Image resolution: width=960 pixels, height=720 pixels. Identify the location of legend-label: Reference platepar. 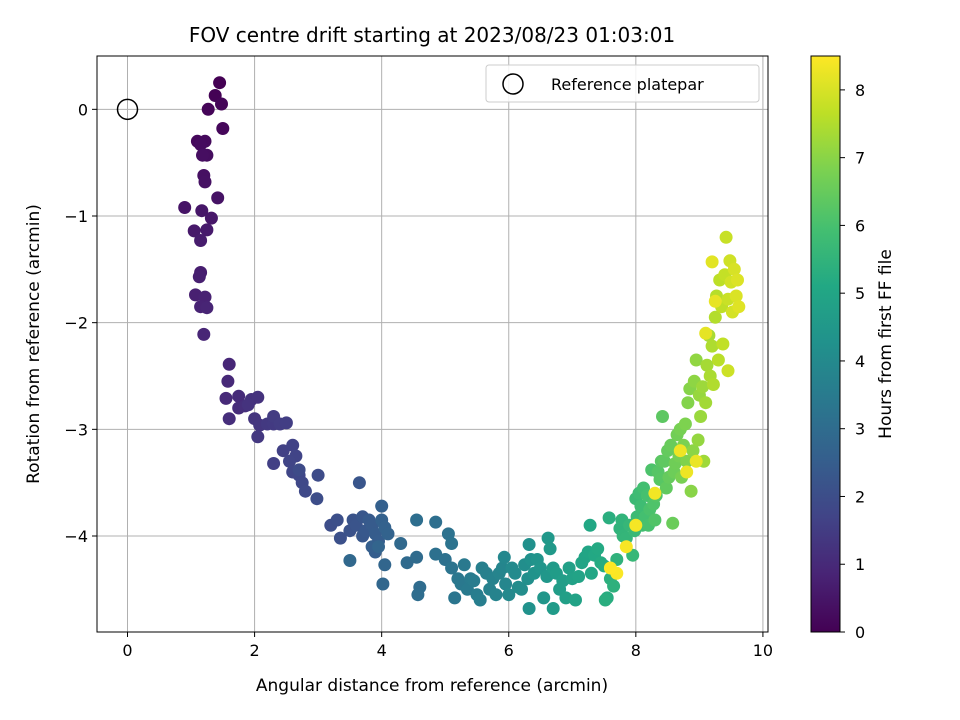
(627, 84).